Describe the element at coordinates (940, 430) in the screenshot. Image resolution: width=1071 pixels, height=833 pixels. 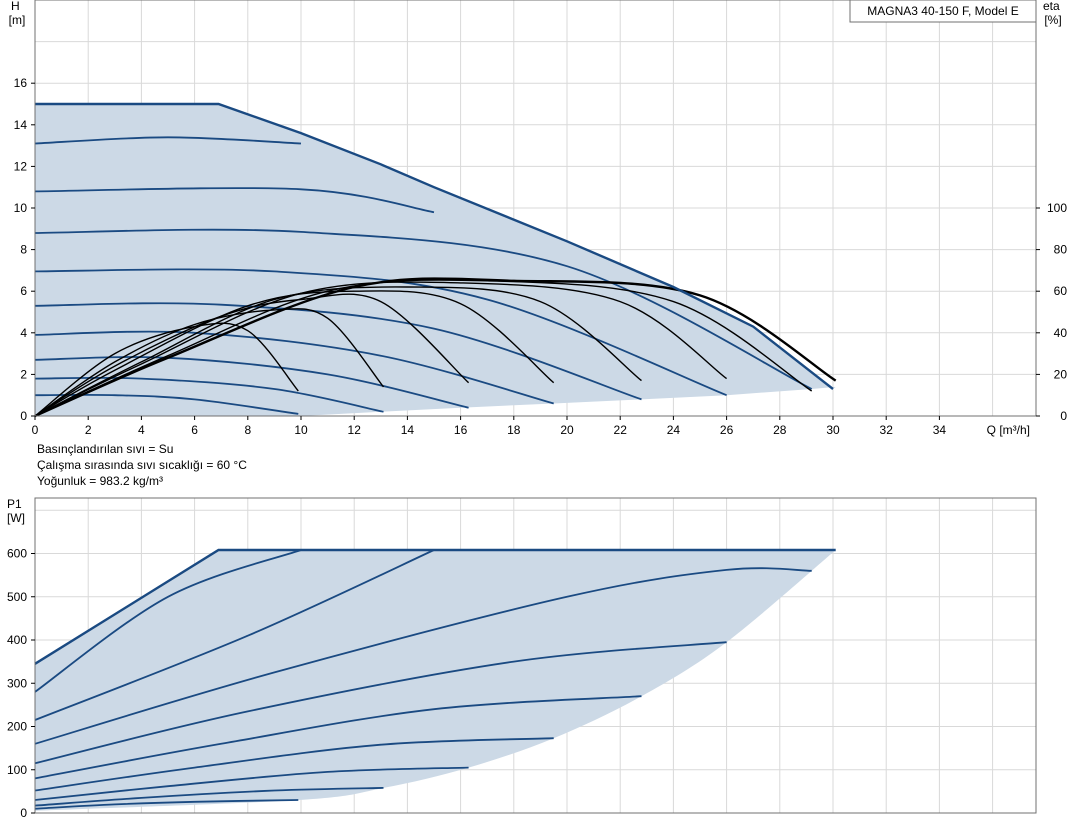
I see `x-tick-label: 34` at that location.